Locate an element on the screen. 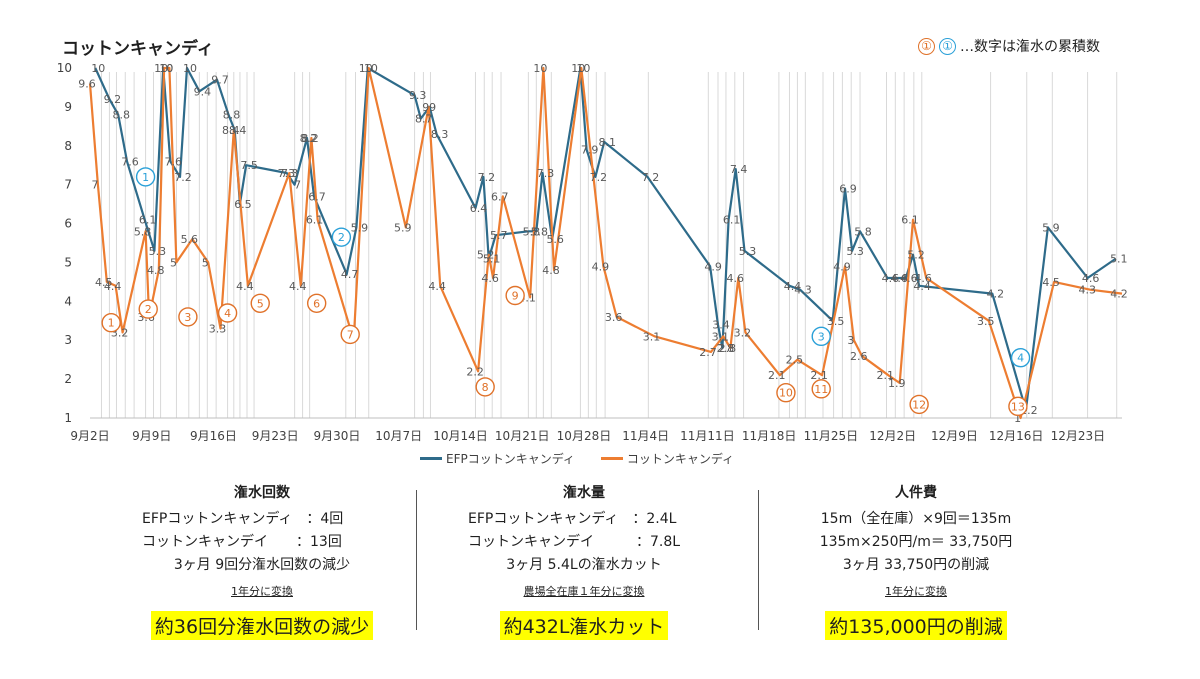  data-label: 4.3 is located at coordinates (803, 290).